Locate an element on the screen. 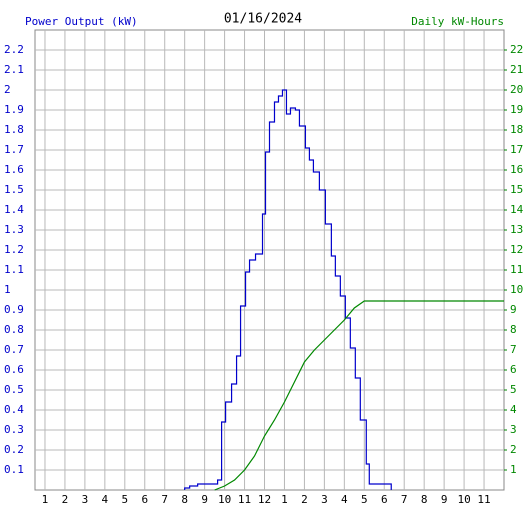 The height and width of the screenshot is (510, 527). y2-tick-label: 15 is located at coordinates (516, 189).